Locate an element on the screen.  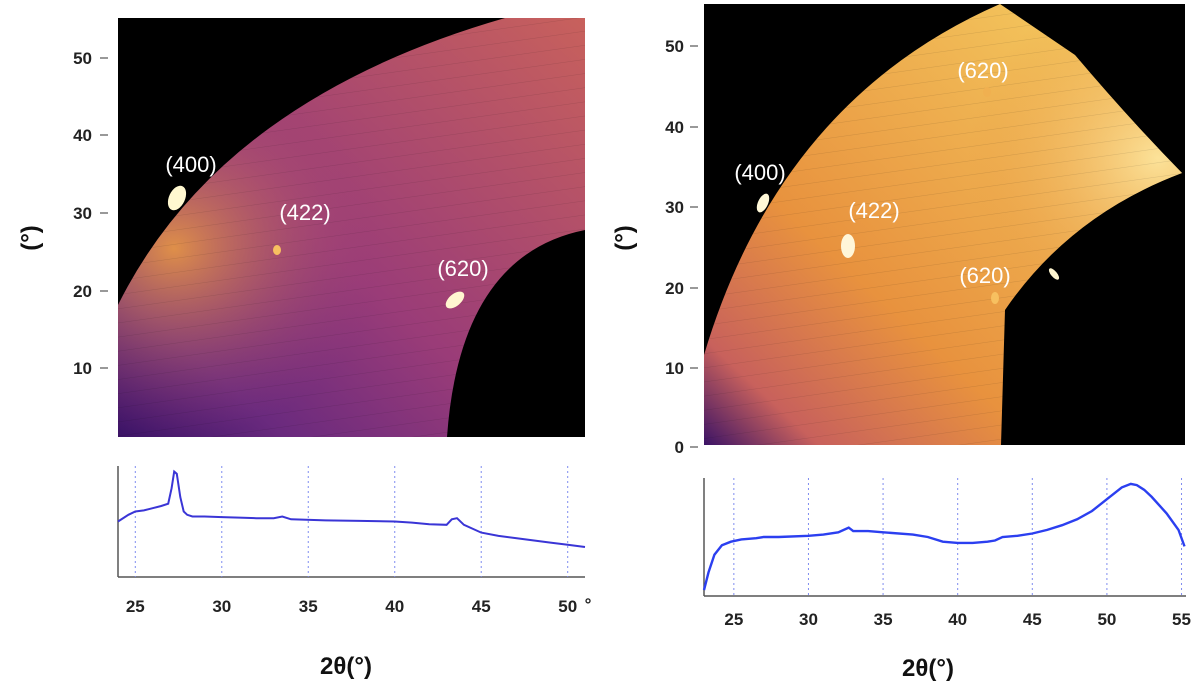
left-x-tick-label: 35 is located at coordinates (308, 606).